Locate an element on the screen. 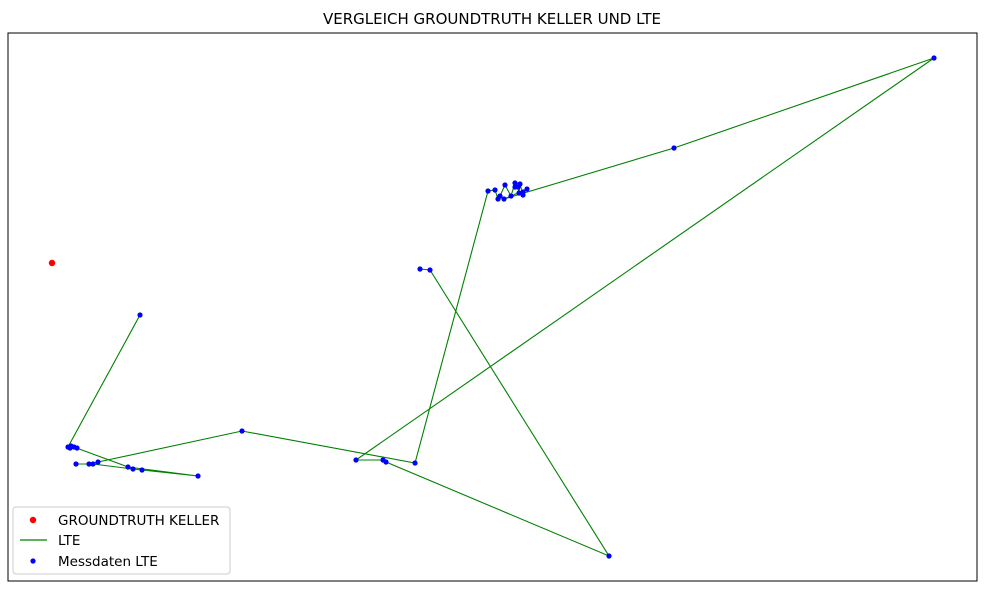 The width and height of the screenshot is (988, 594). data-point-groundtruth-keller is located at coordinates (52, 263).